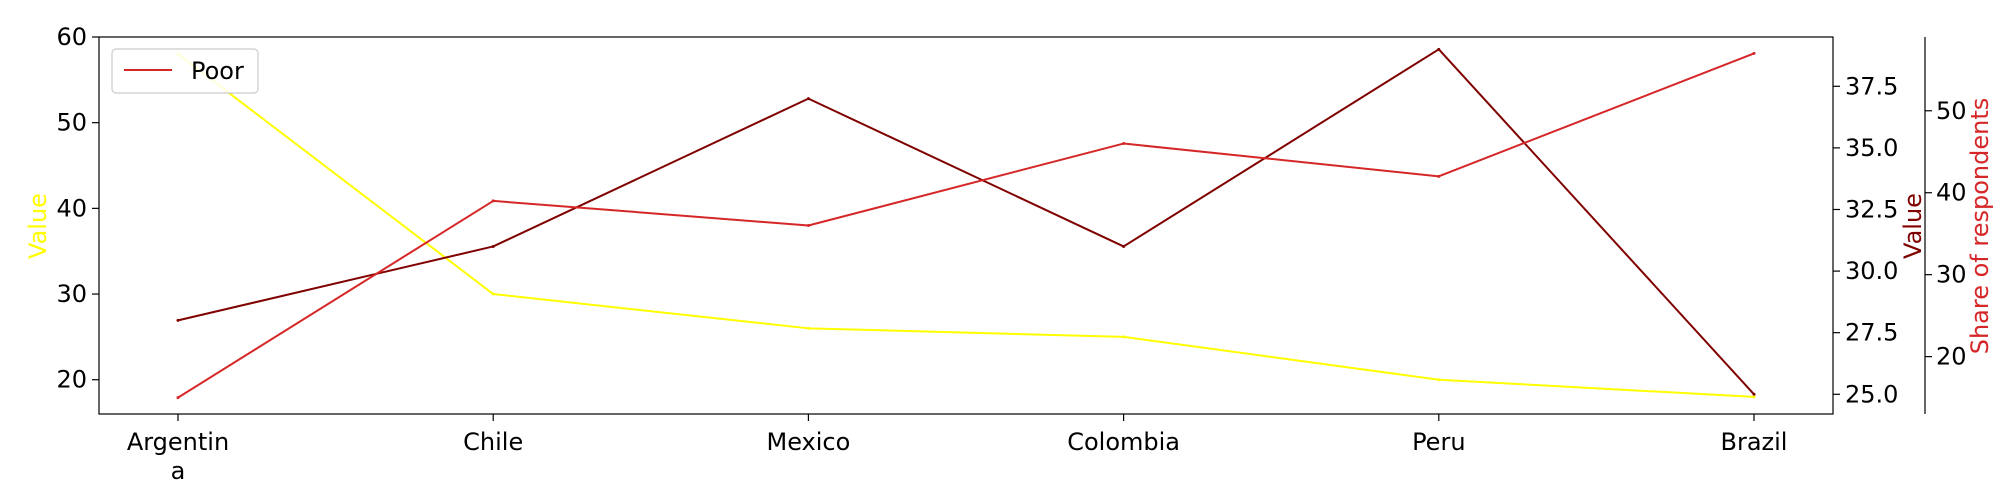 This screenshot has width=2000, height=500. What do you see at coordinates (1871, 86) in the screenshot?
I see `right1-y-tick-label-5: 37.5` at bounding box center [1871, 86].